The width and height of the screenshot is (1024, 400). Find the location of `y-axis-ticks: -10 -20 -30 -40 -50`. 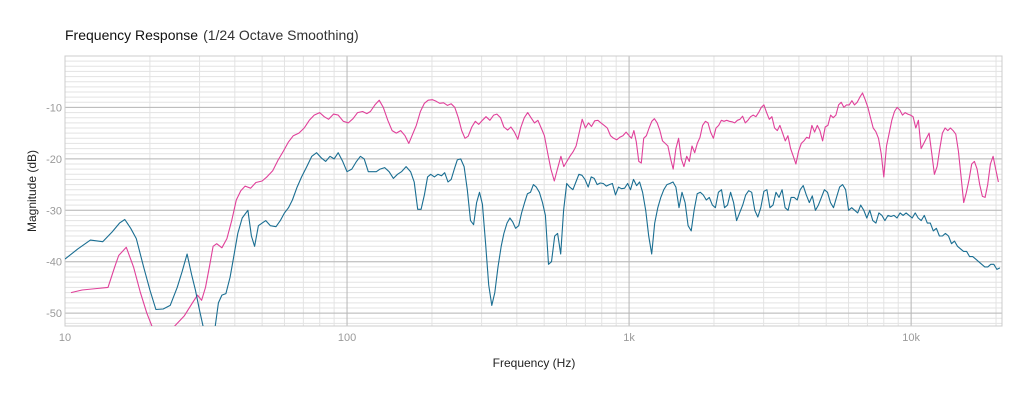

y-axis-ticks: -10 -20 -30 -40 -50 is located at coordinates (54, 211).